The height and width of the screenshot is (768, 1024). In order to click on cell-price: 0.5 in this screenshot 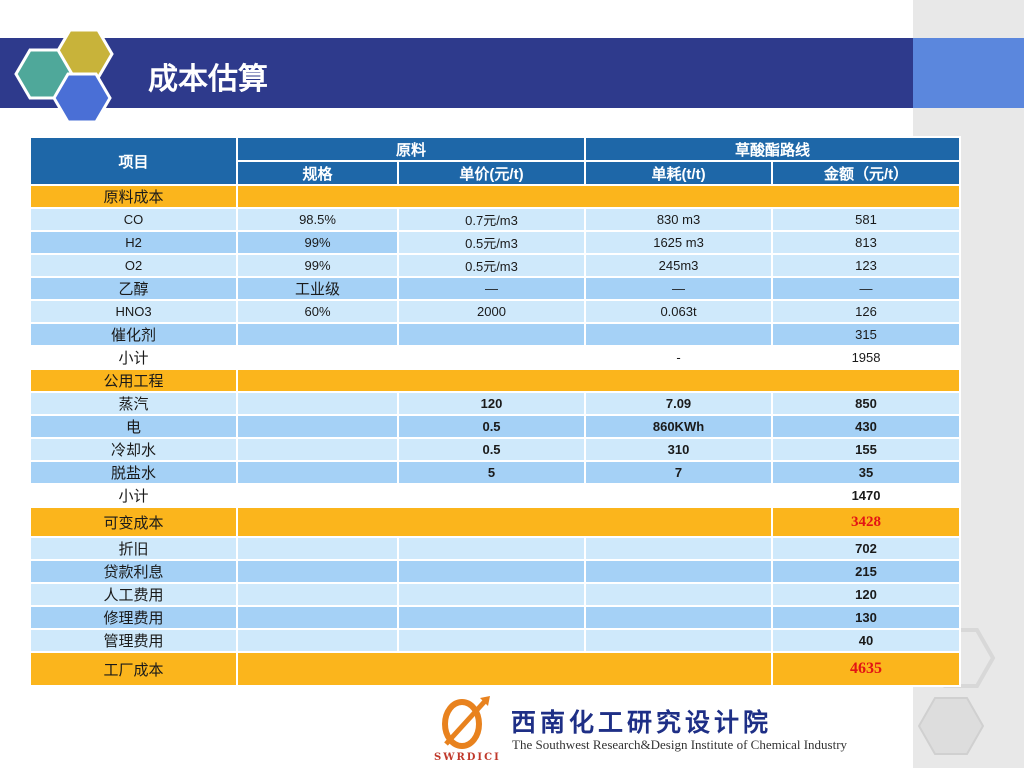, I will do `click(491, 449)`.